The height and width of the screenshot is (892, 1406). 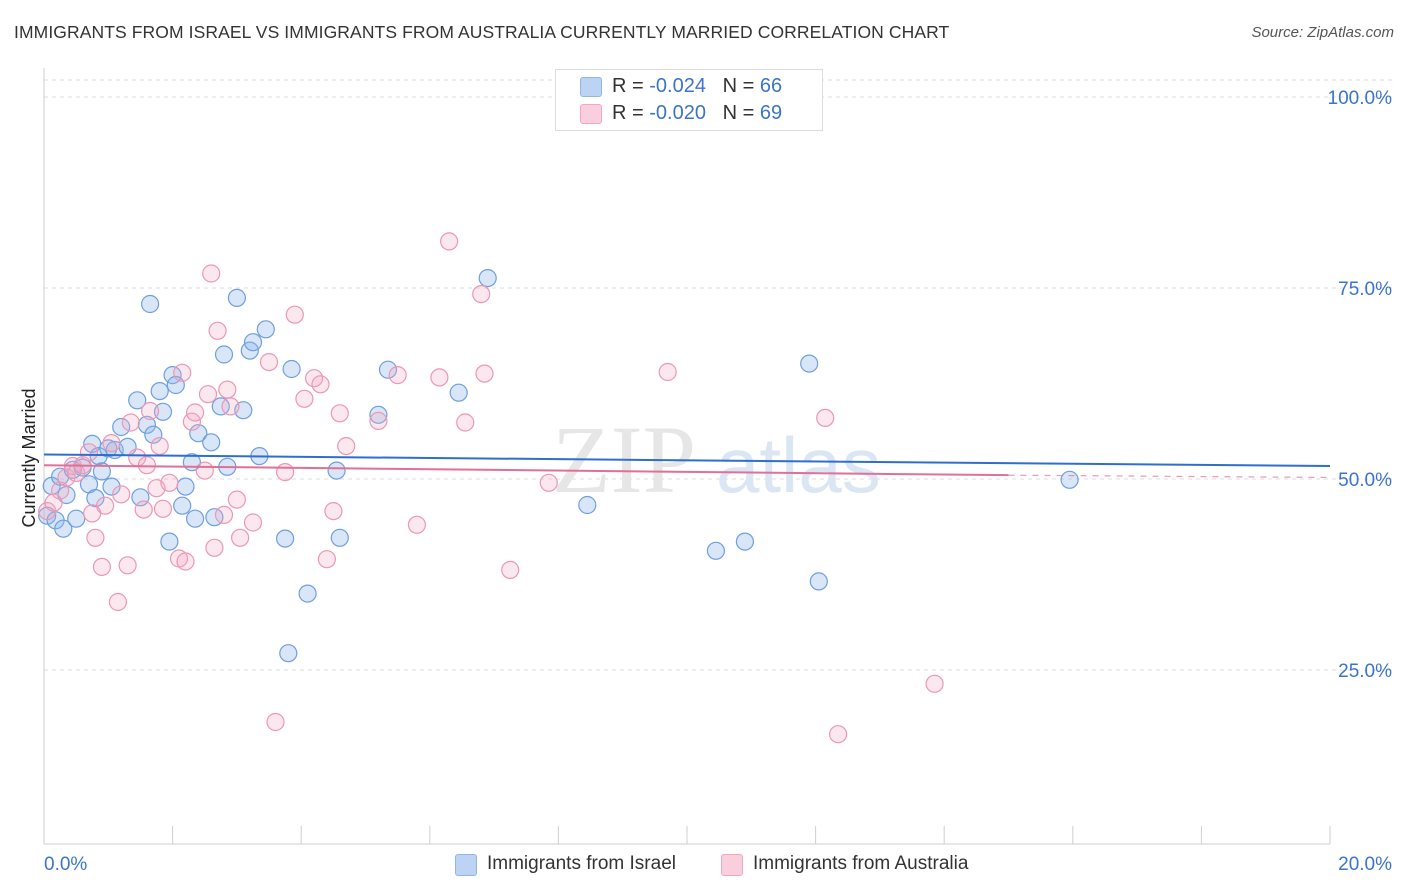 What do you see at coordinates (677, 86) in the screenshot?
I see `r-value: -0.024` at bounding box center [677, 86].